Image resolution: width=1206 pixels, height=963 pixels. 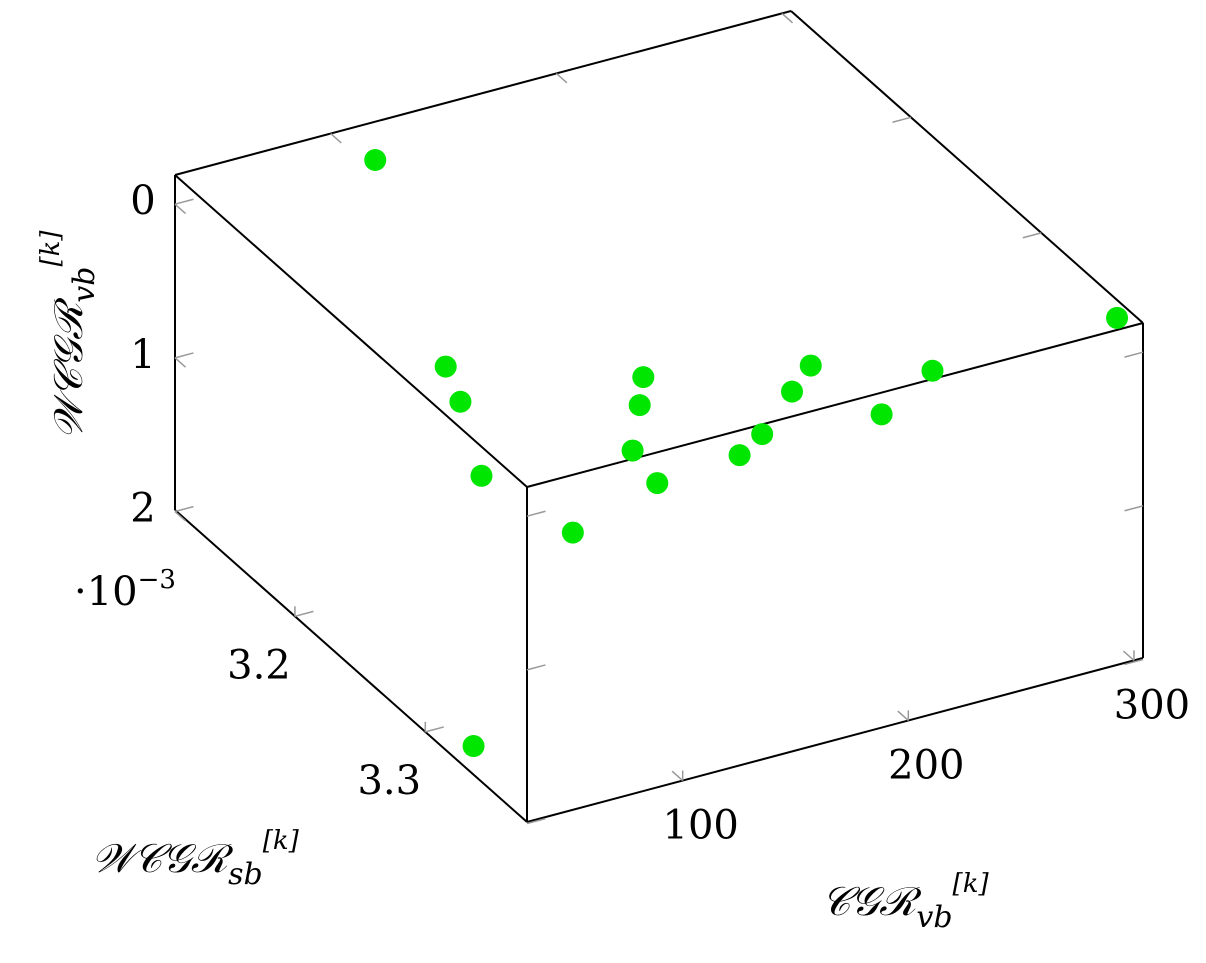 I want to click on multiplier-exp: −3, so click(x=157, y=580).